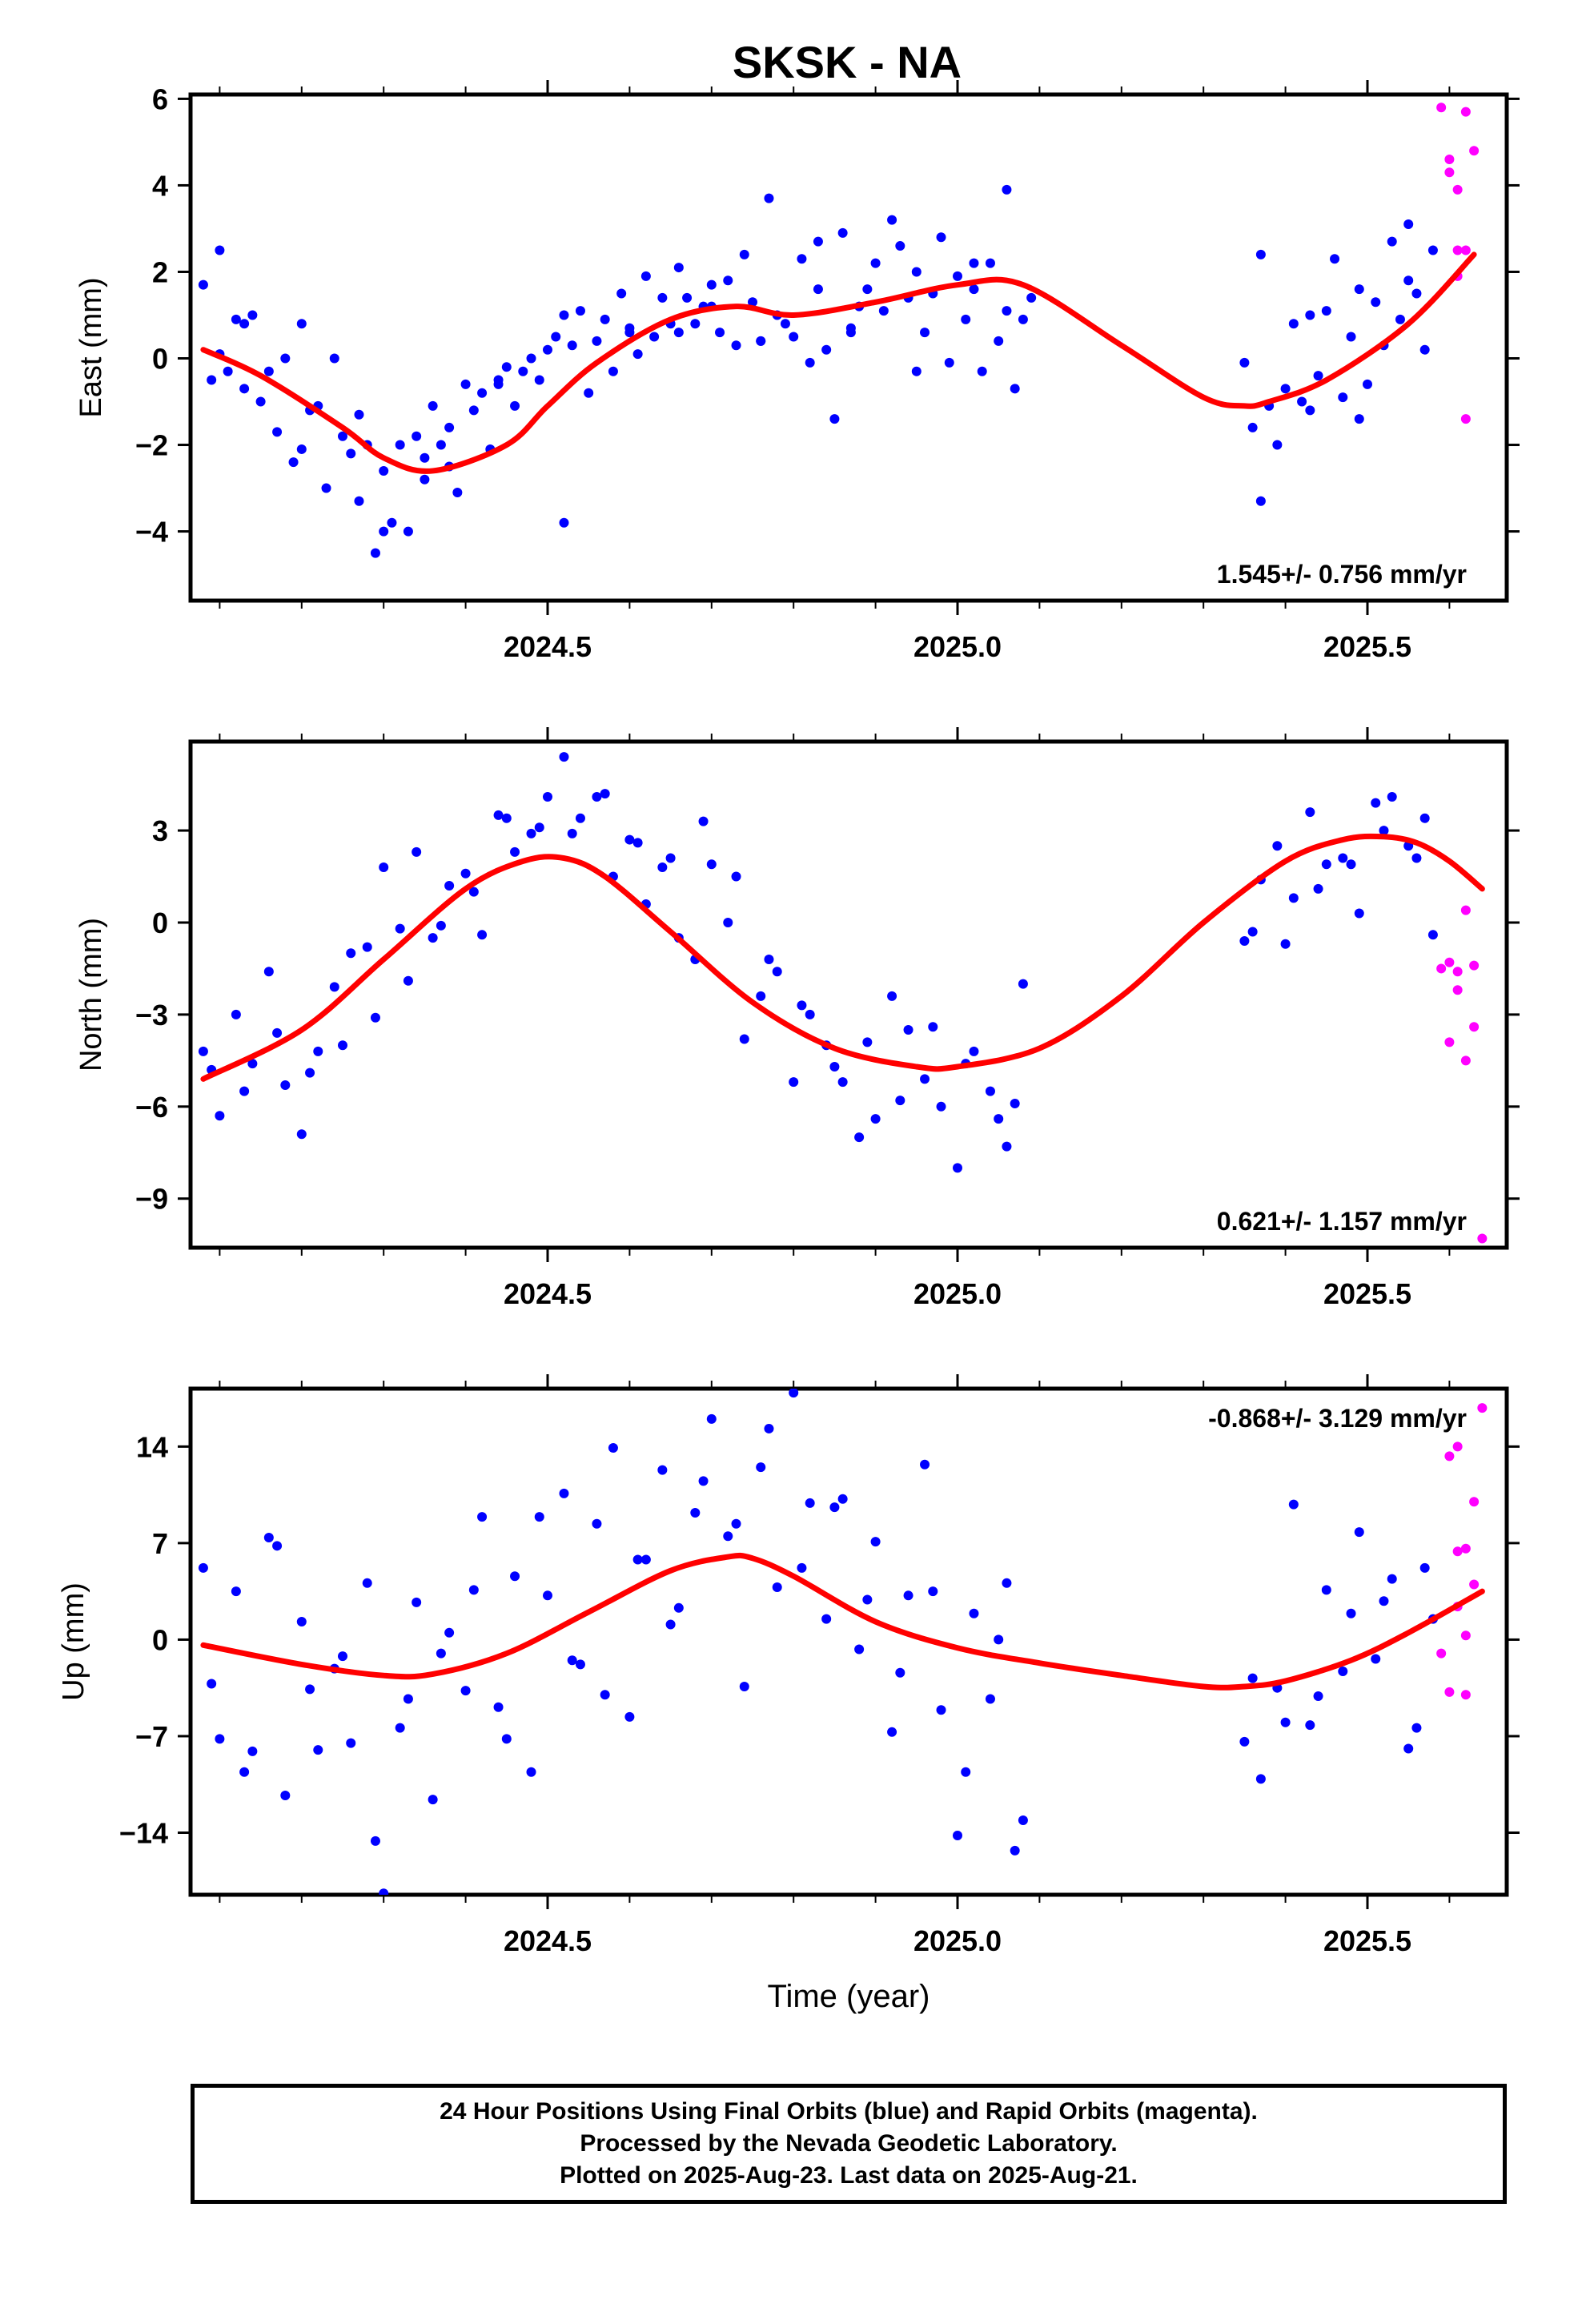  Describe the element at coordinates (74, 1642) in the screenshot. I see `y-axis-label: Up (mm)` at that location.